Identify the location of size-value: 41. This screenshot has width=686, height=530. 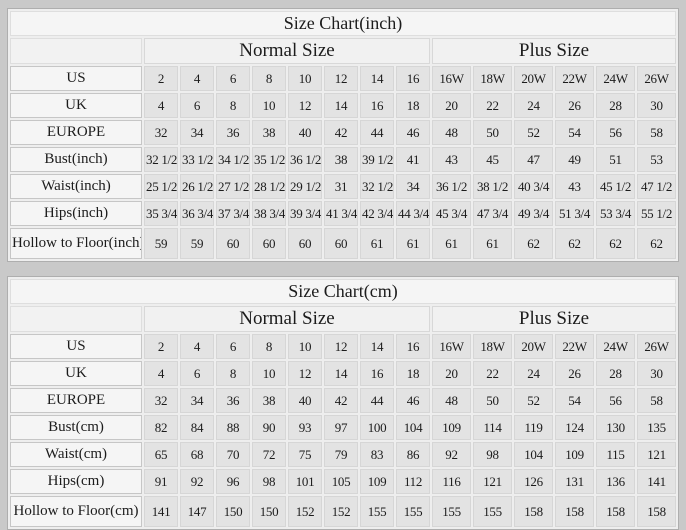
(413, 159).